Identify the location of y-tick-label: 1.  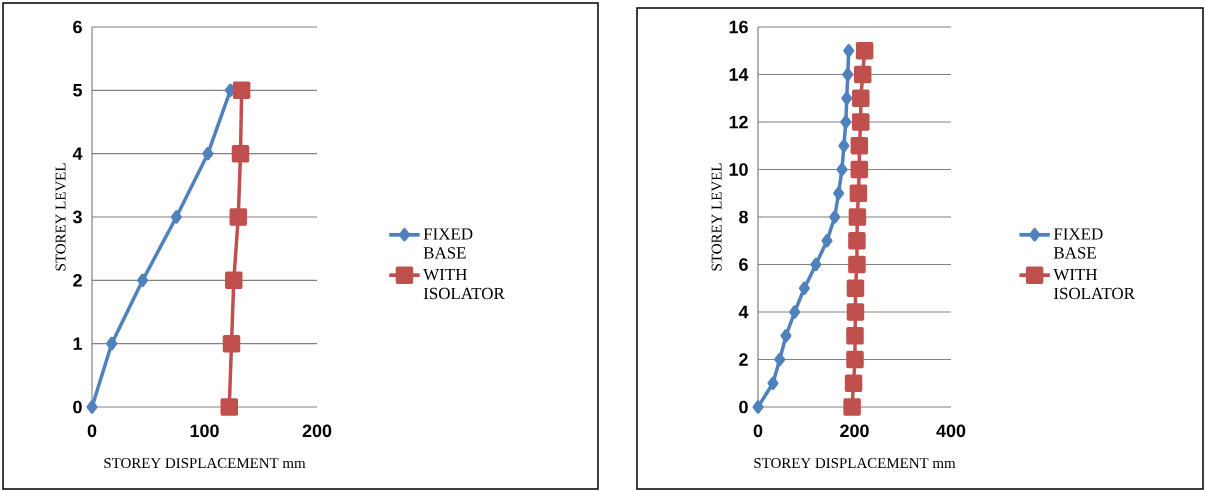
(77, 343).